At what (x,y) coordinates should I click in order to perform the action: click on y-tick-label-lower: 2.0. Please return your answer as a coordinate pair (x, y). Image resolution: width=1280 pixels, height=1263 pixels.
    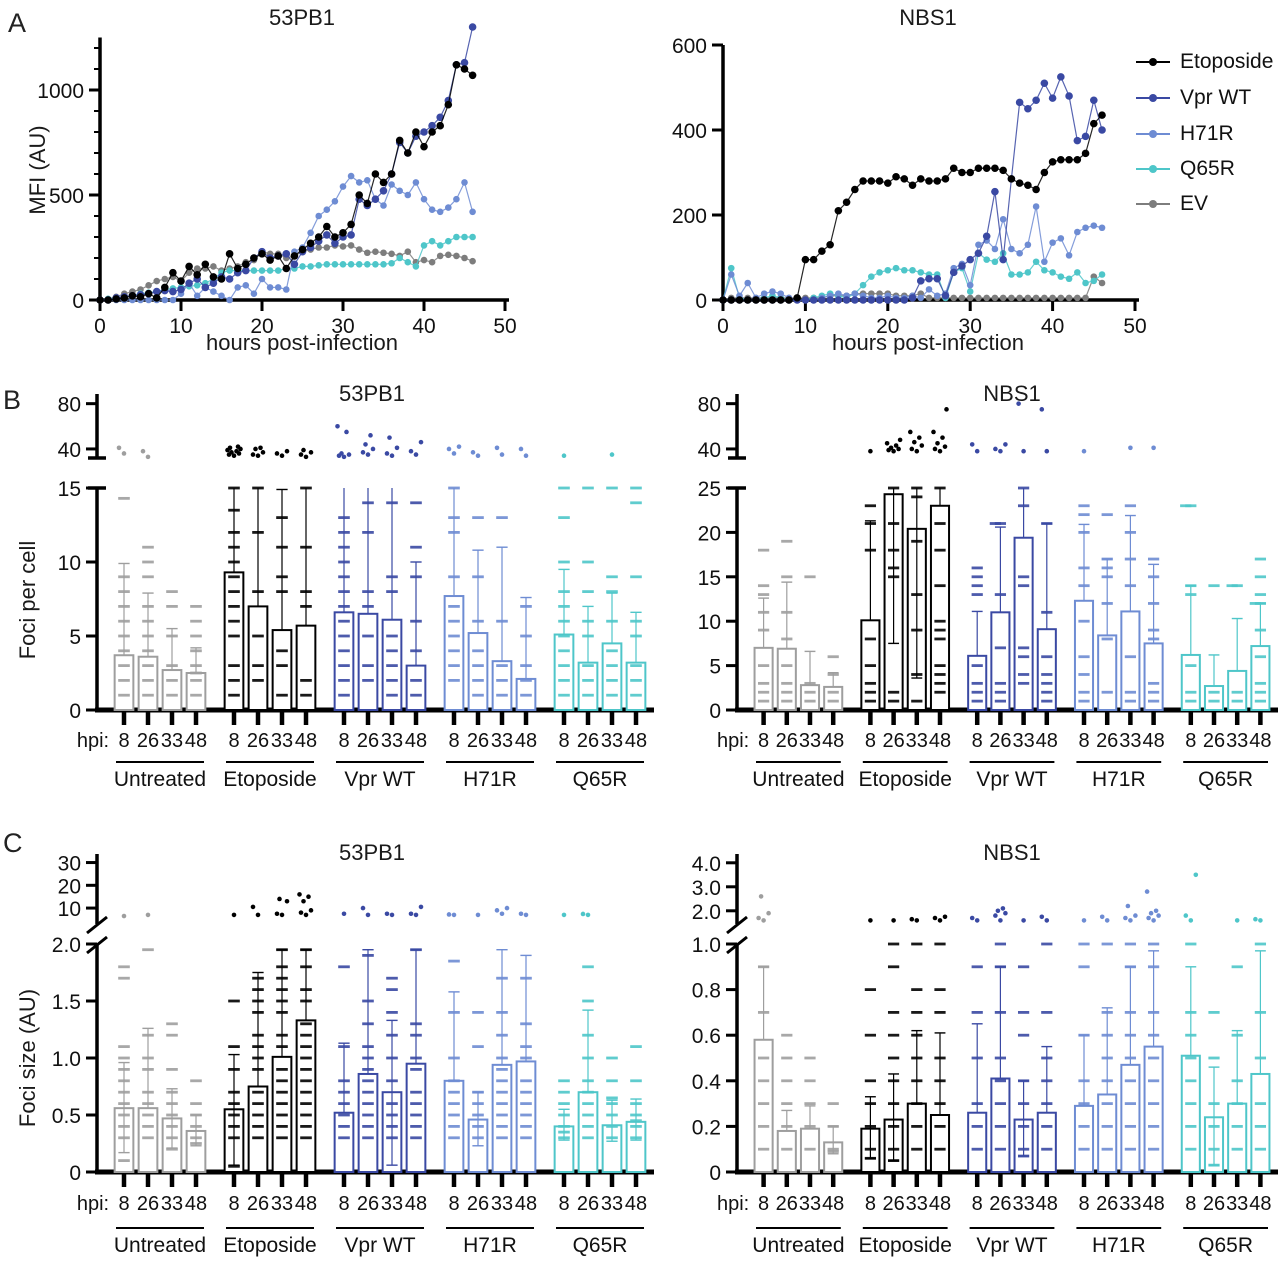
    Looking at the image, I should click on (66, 945).